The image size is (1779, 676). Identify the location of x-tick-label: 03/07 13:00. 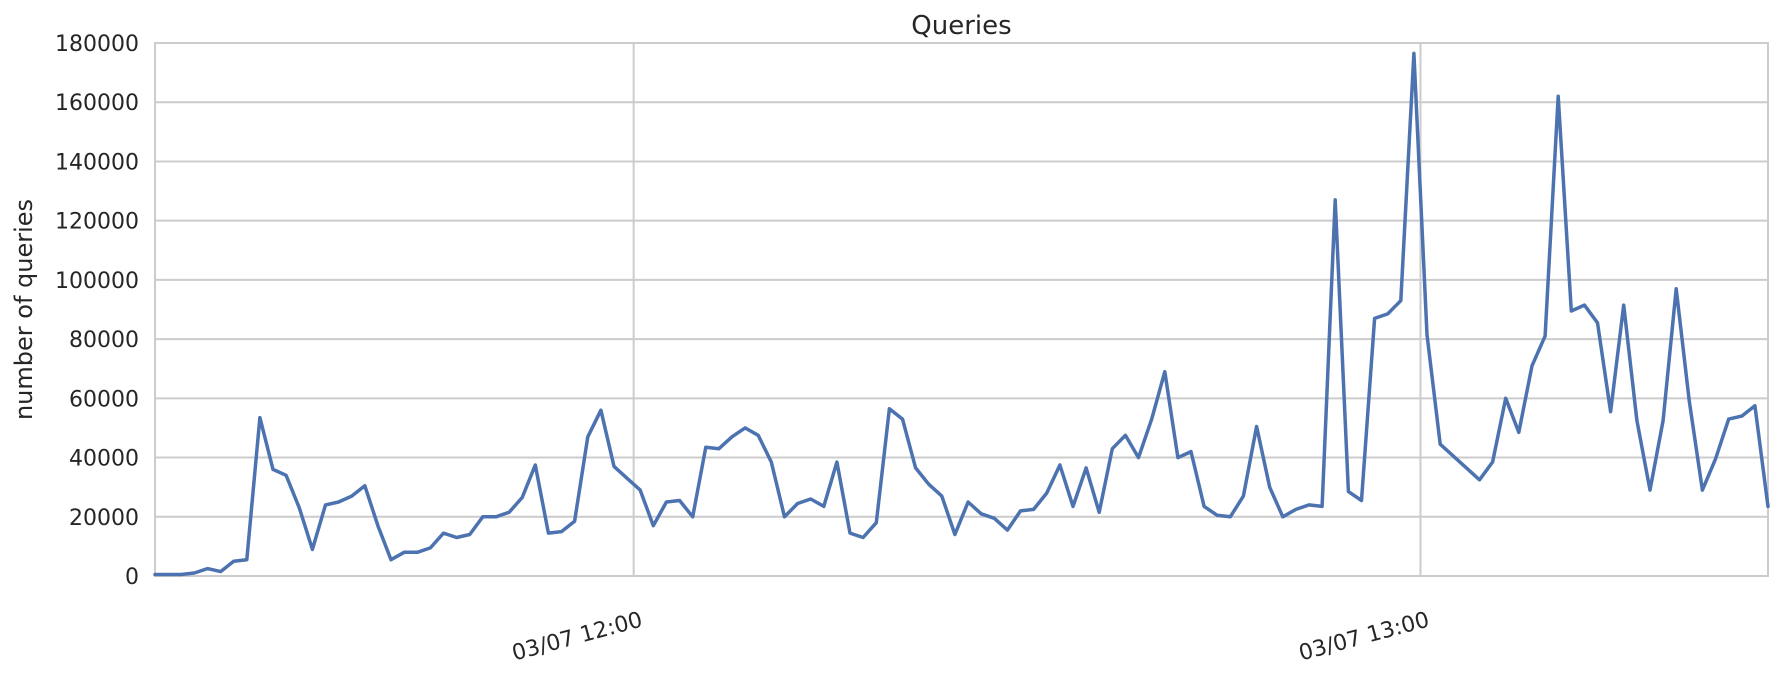
(1364, 637).